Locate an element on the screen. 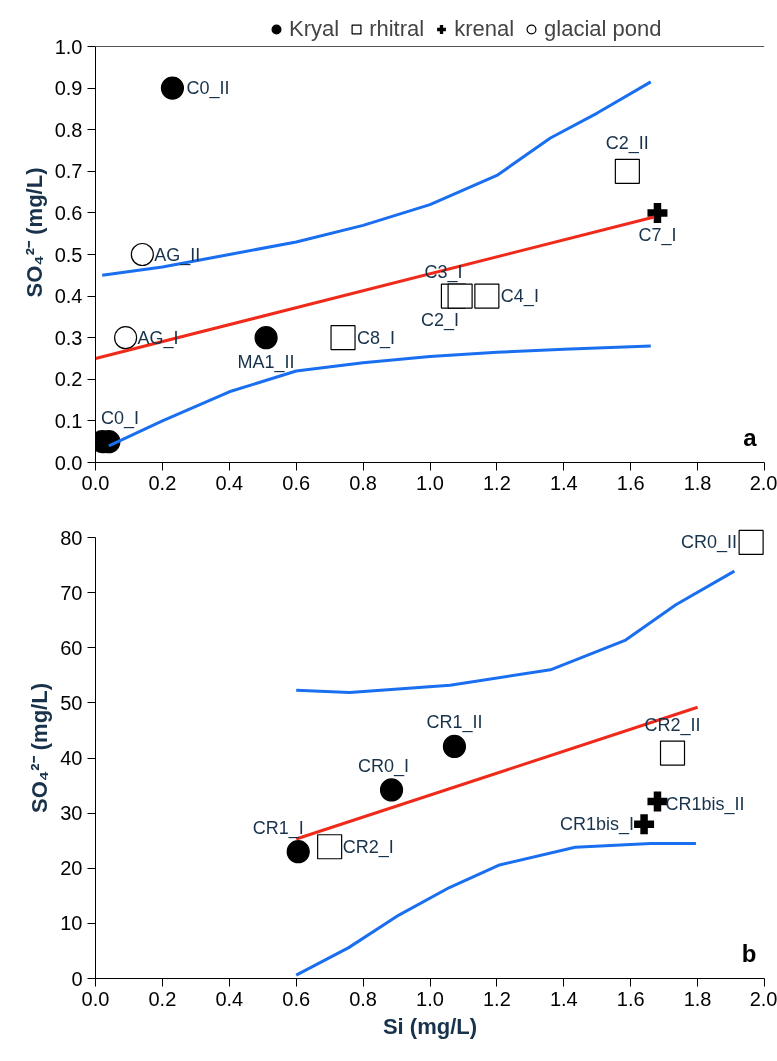 The width and height of the screenshot is (777, 1061). annotation: CR0_II is located at coordinates (709, 543).